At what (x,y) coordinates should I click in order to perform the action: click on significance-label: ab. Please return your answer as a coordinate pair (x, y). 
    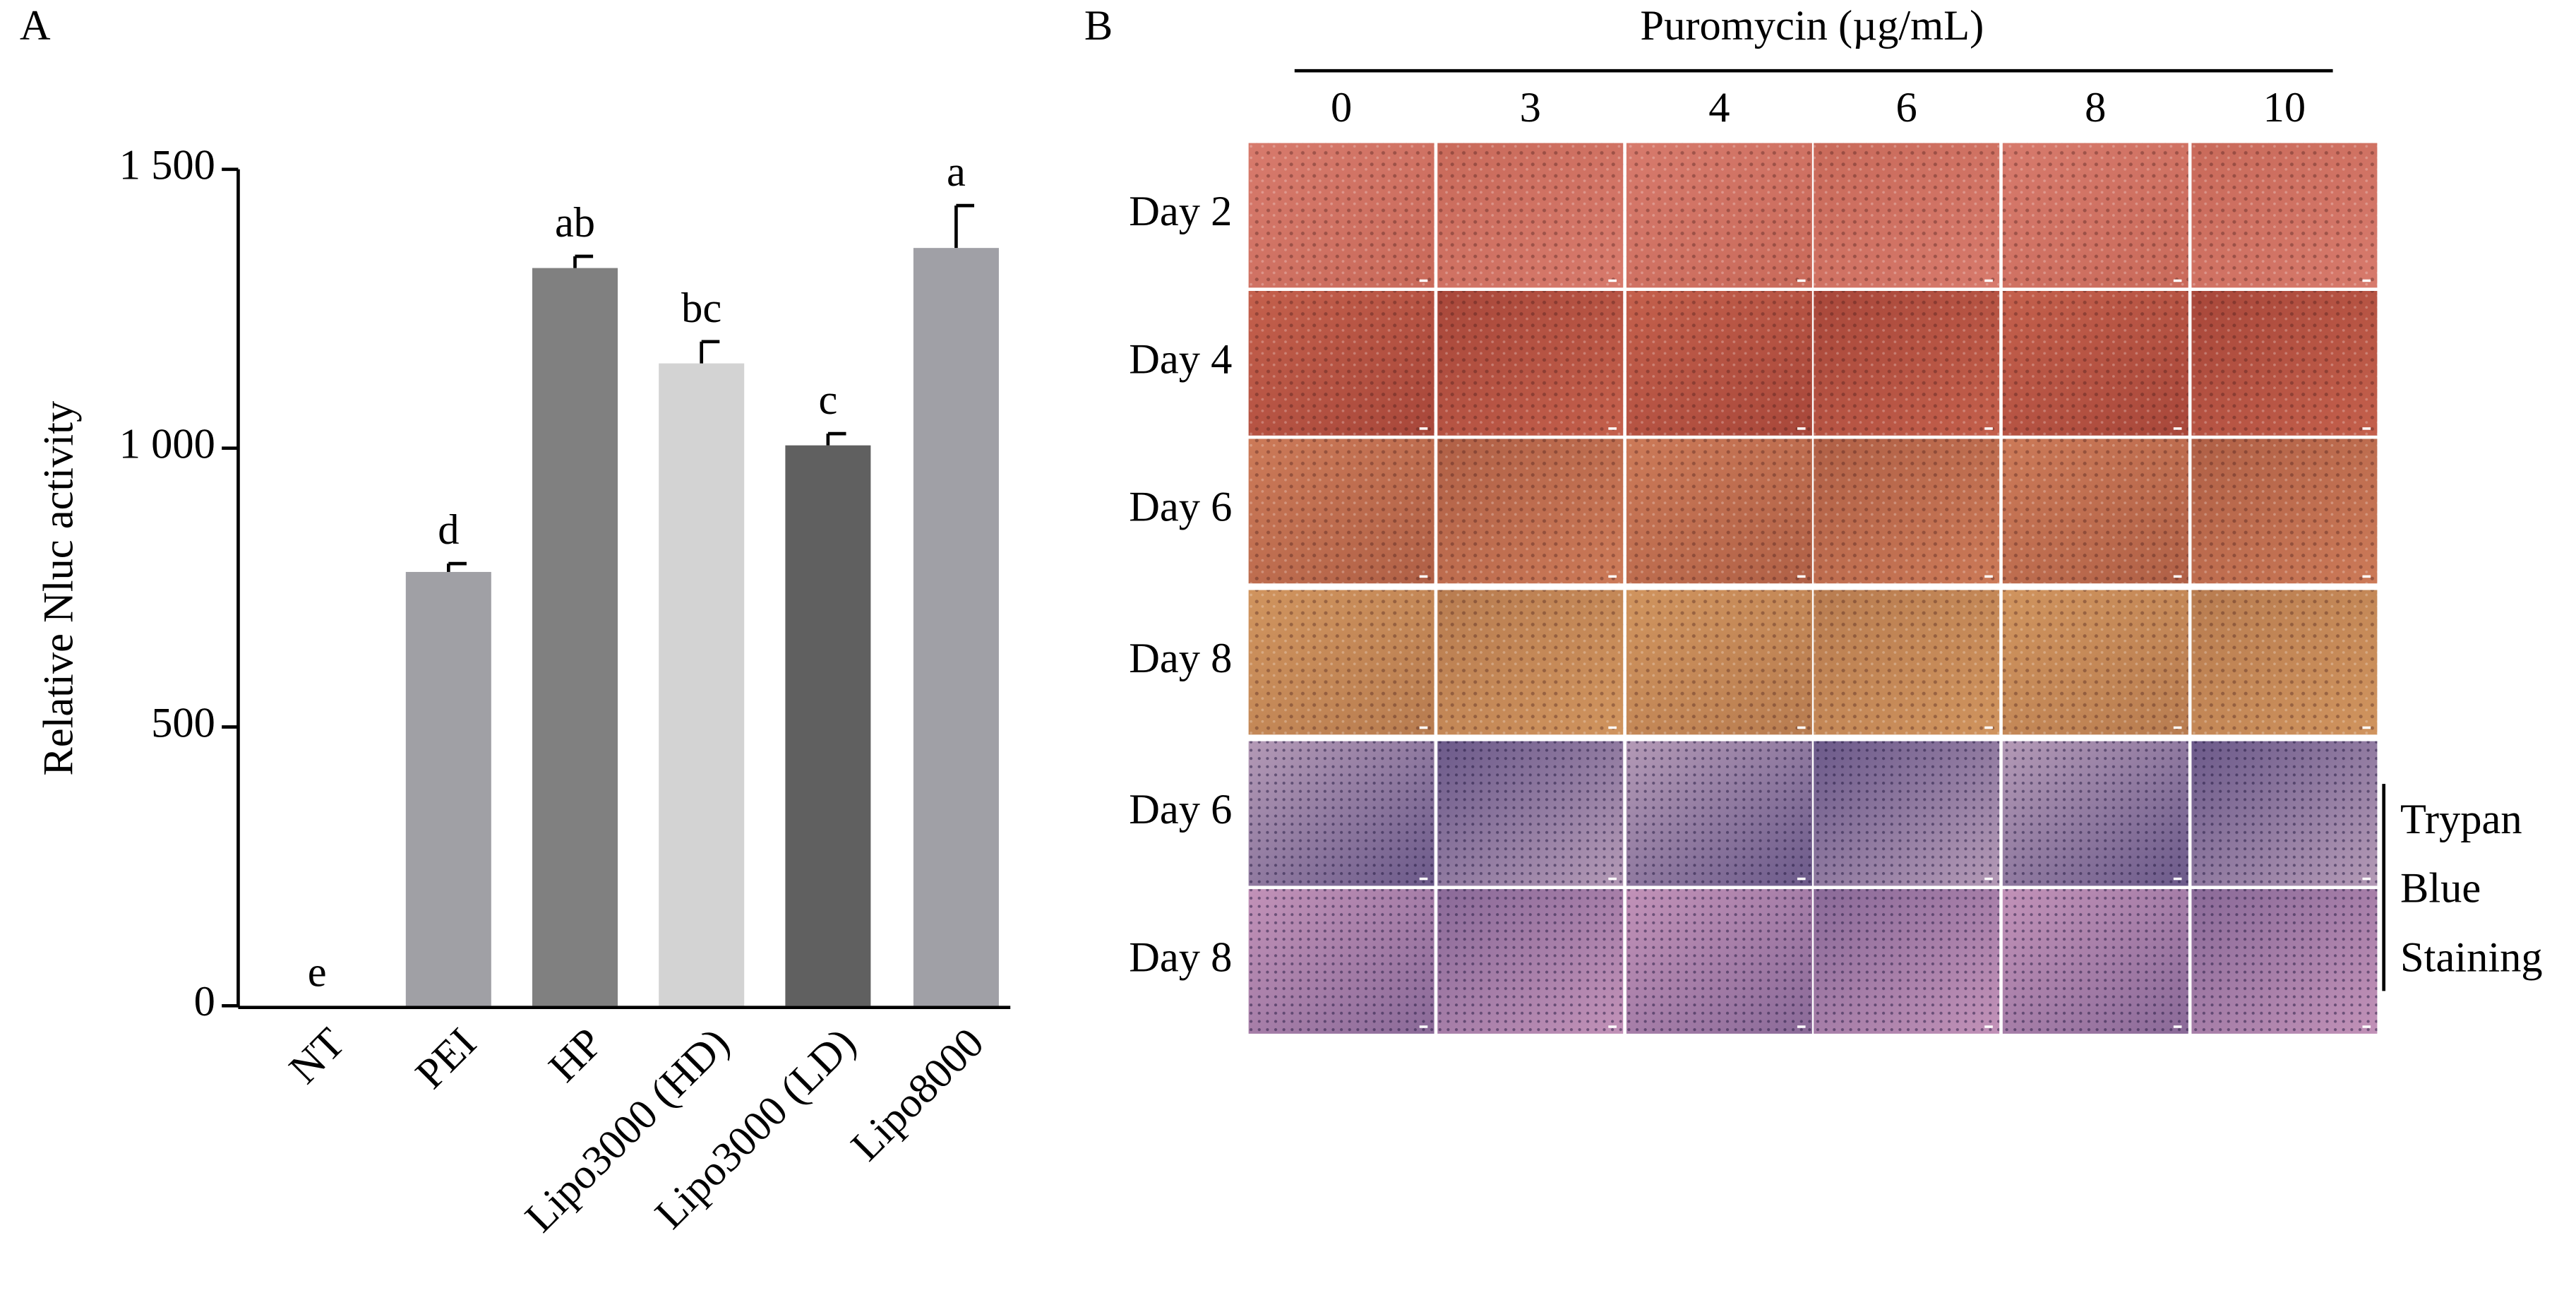
    Looking at the image, I should click on (575, 222).